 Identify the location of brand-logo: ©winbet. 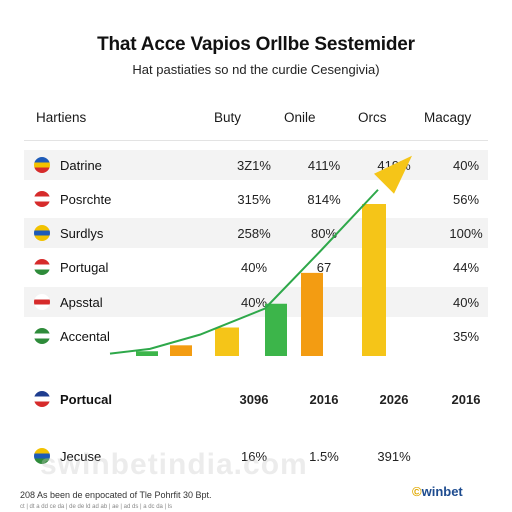
(437, 491).